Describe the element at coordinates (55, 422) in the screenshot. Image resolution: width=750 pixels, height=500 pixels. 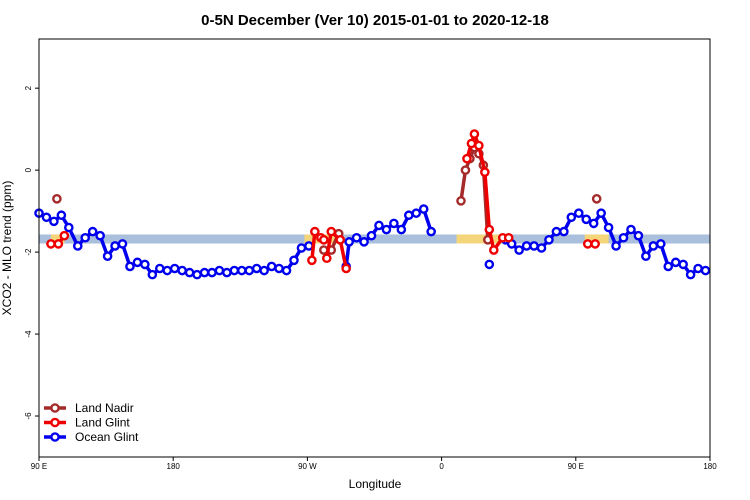
I see `legend-marker-land-glint` at that location.